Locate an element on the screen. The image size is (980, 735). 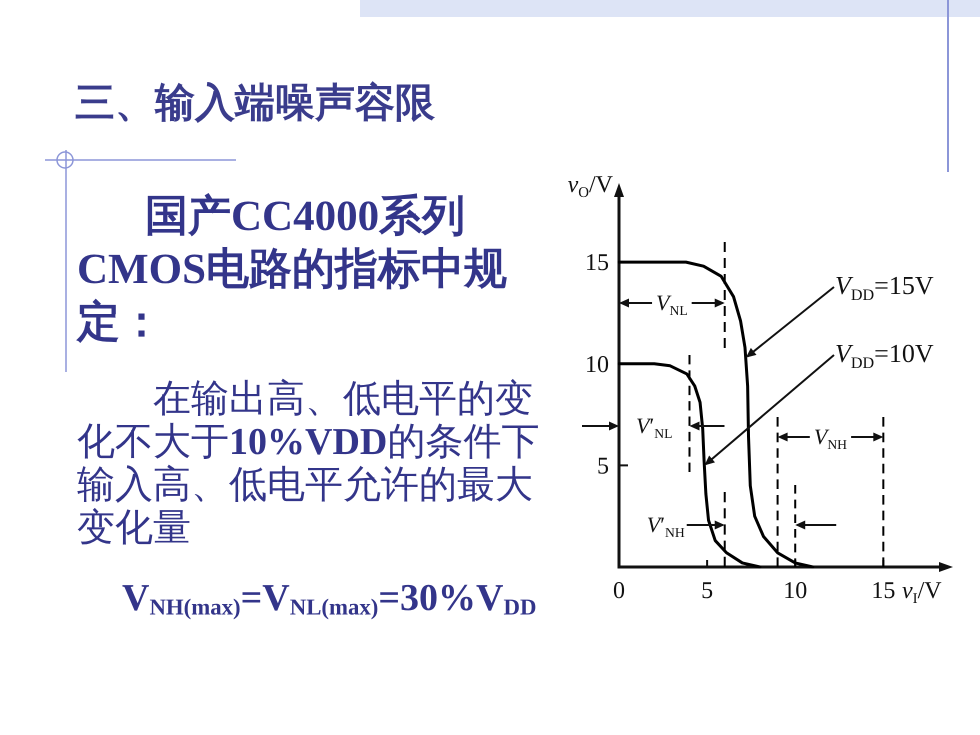
x-tick-label: 0 is located at coordinates (619, 591).